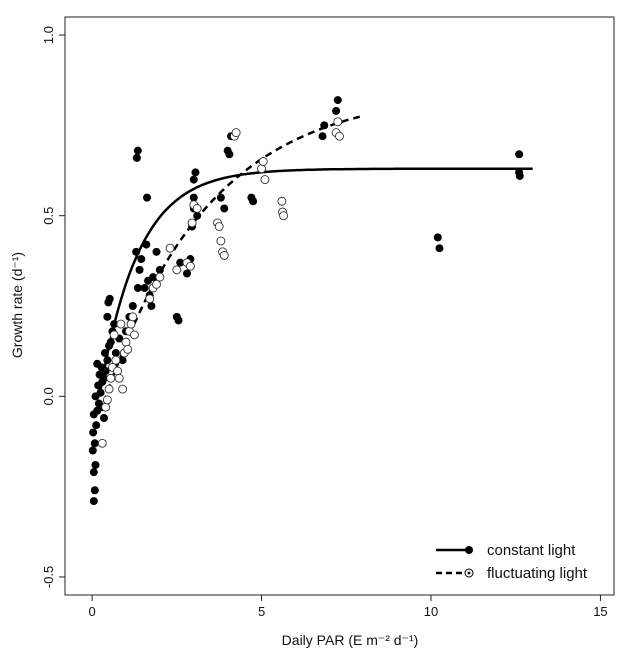  What do you see at coordinates (469, 573) in the screenshot?
I see `legend-marker-fluctuating-dot` at bounding box center [469, 573].